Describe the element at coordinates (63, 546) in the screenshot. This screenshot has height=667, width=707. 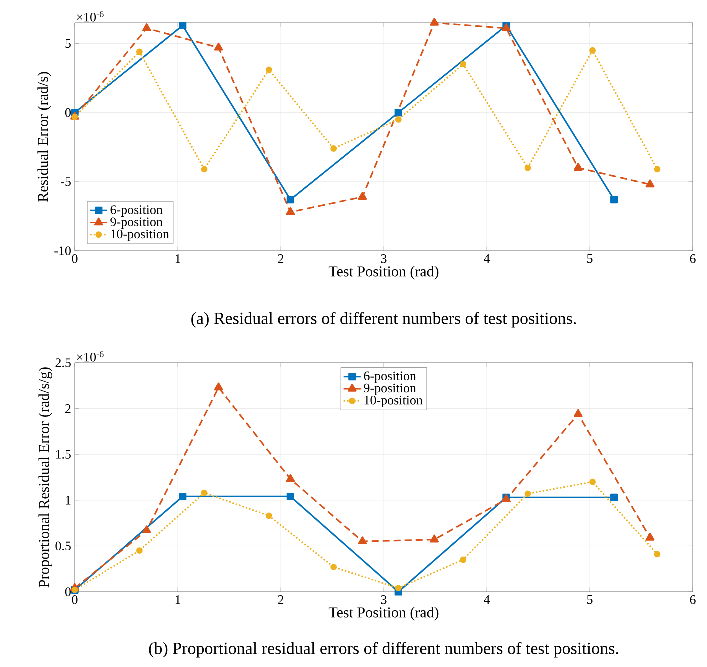
I see `y-tick-label: 0.5` at that location.